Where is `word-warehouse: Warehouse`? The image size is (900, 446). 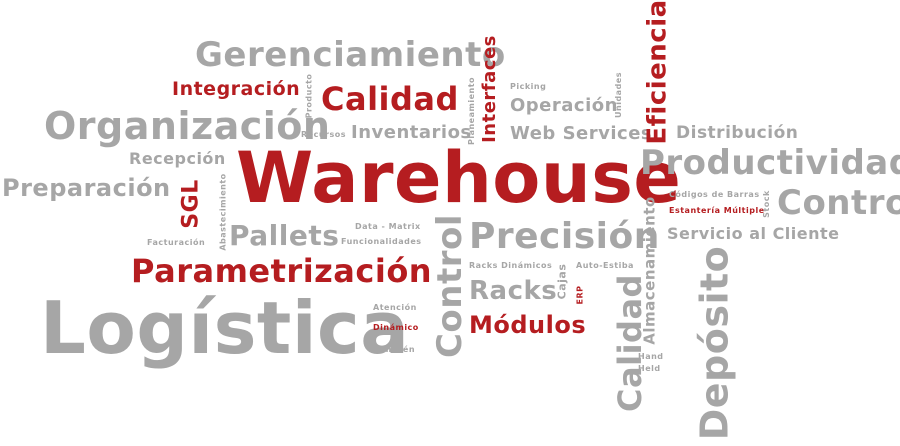 word-warehouse: Warehouse is located at coordinates (459, 178).